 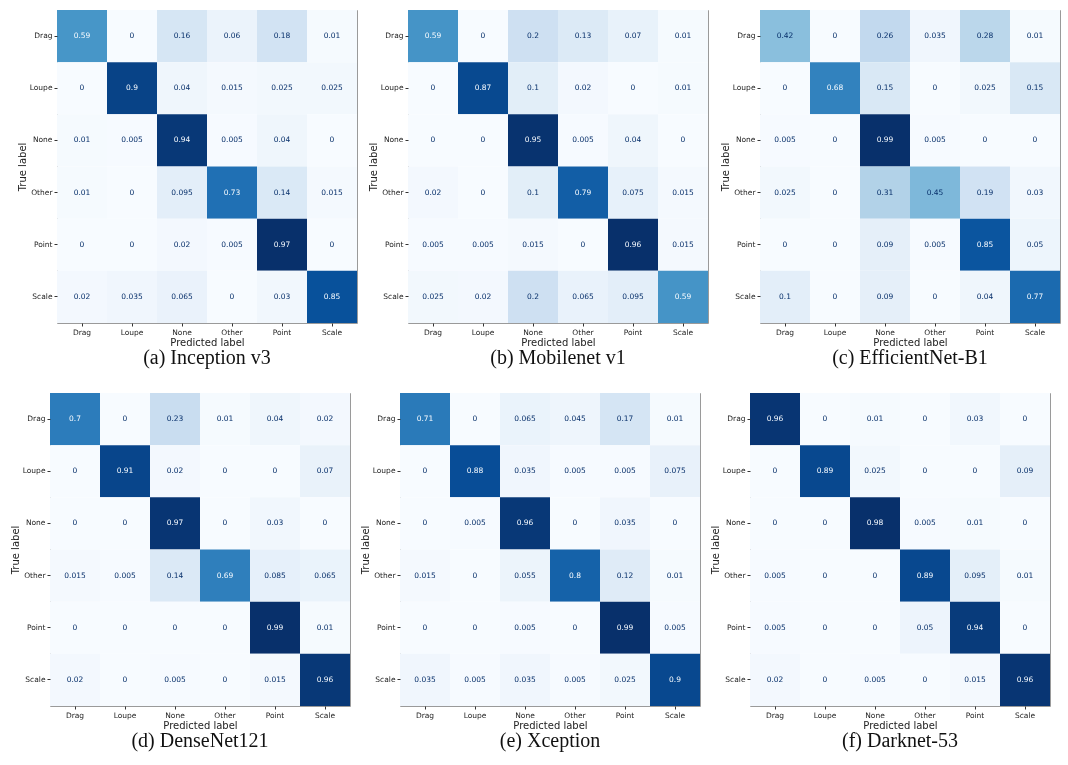 I want to click on text: (f) Darknet-53, so click(x=900, y=740).